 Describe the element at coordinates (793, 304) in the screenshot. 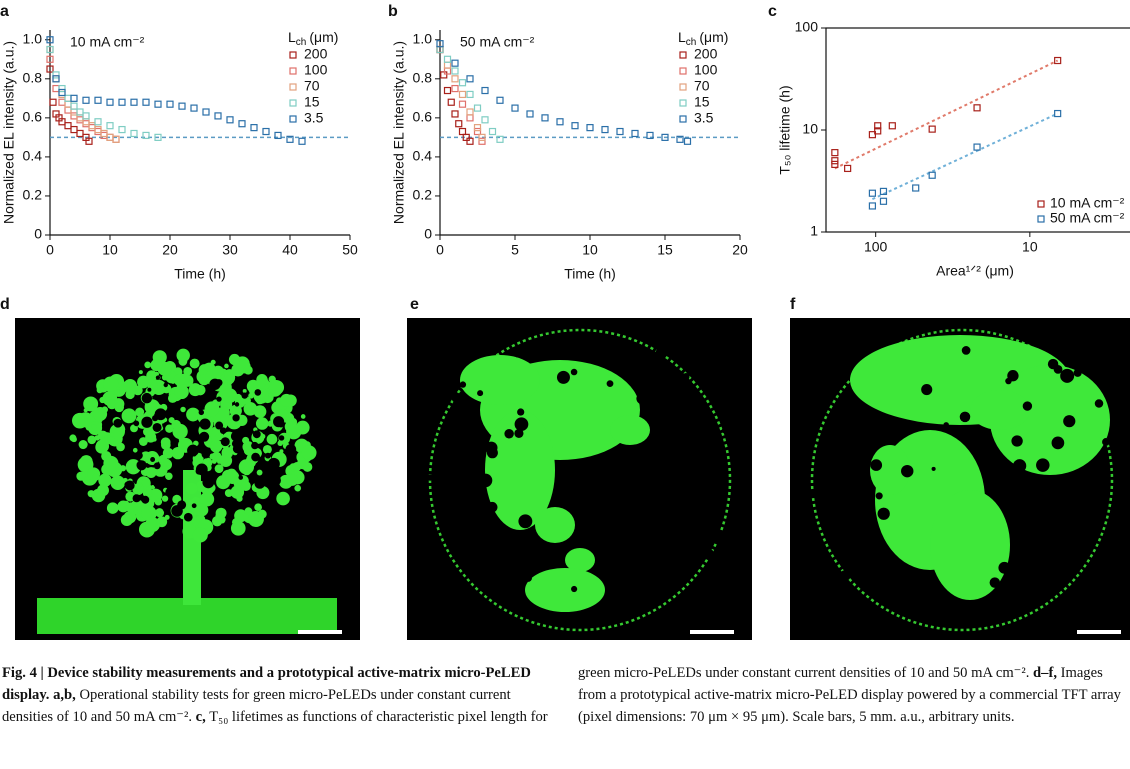

I see `panel-letter: f` at that location.